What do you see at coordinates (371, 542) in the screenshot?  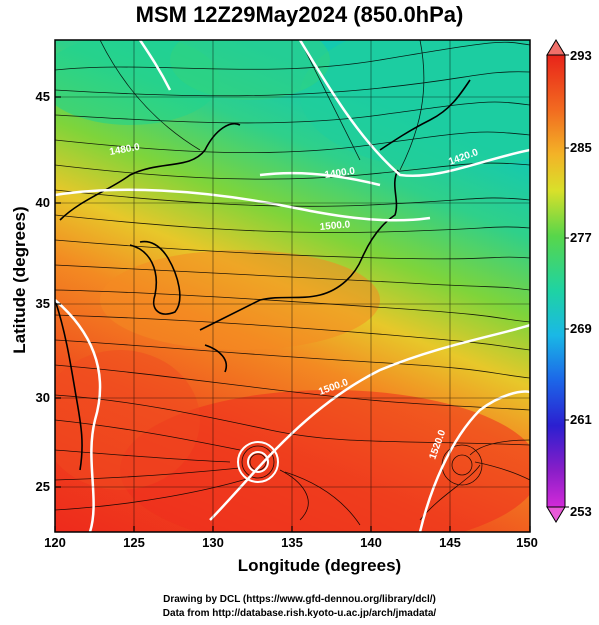 I see `x-tick-label: 140` at bounding box center [371, 542].